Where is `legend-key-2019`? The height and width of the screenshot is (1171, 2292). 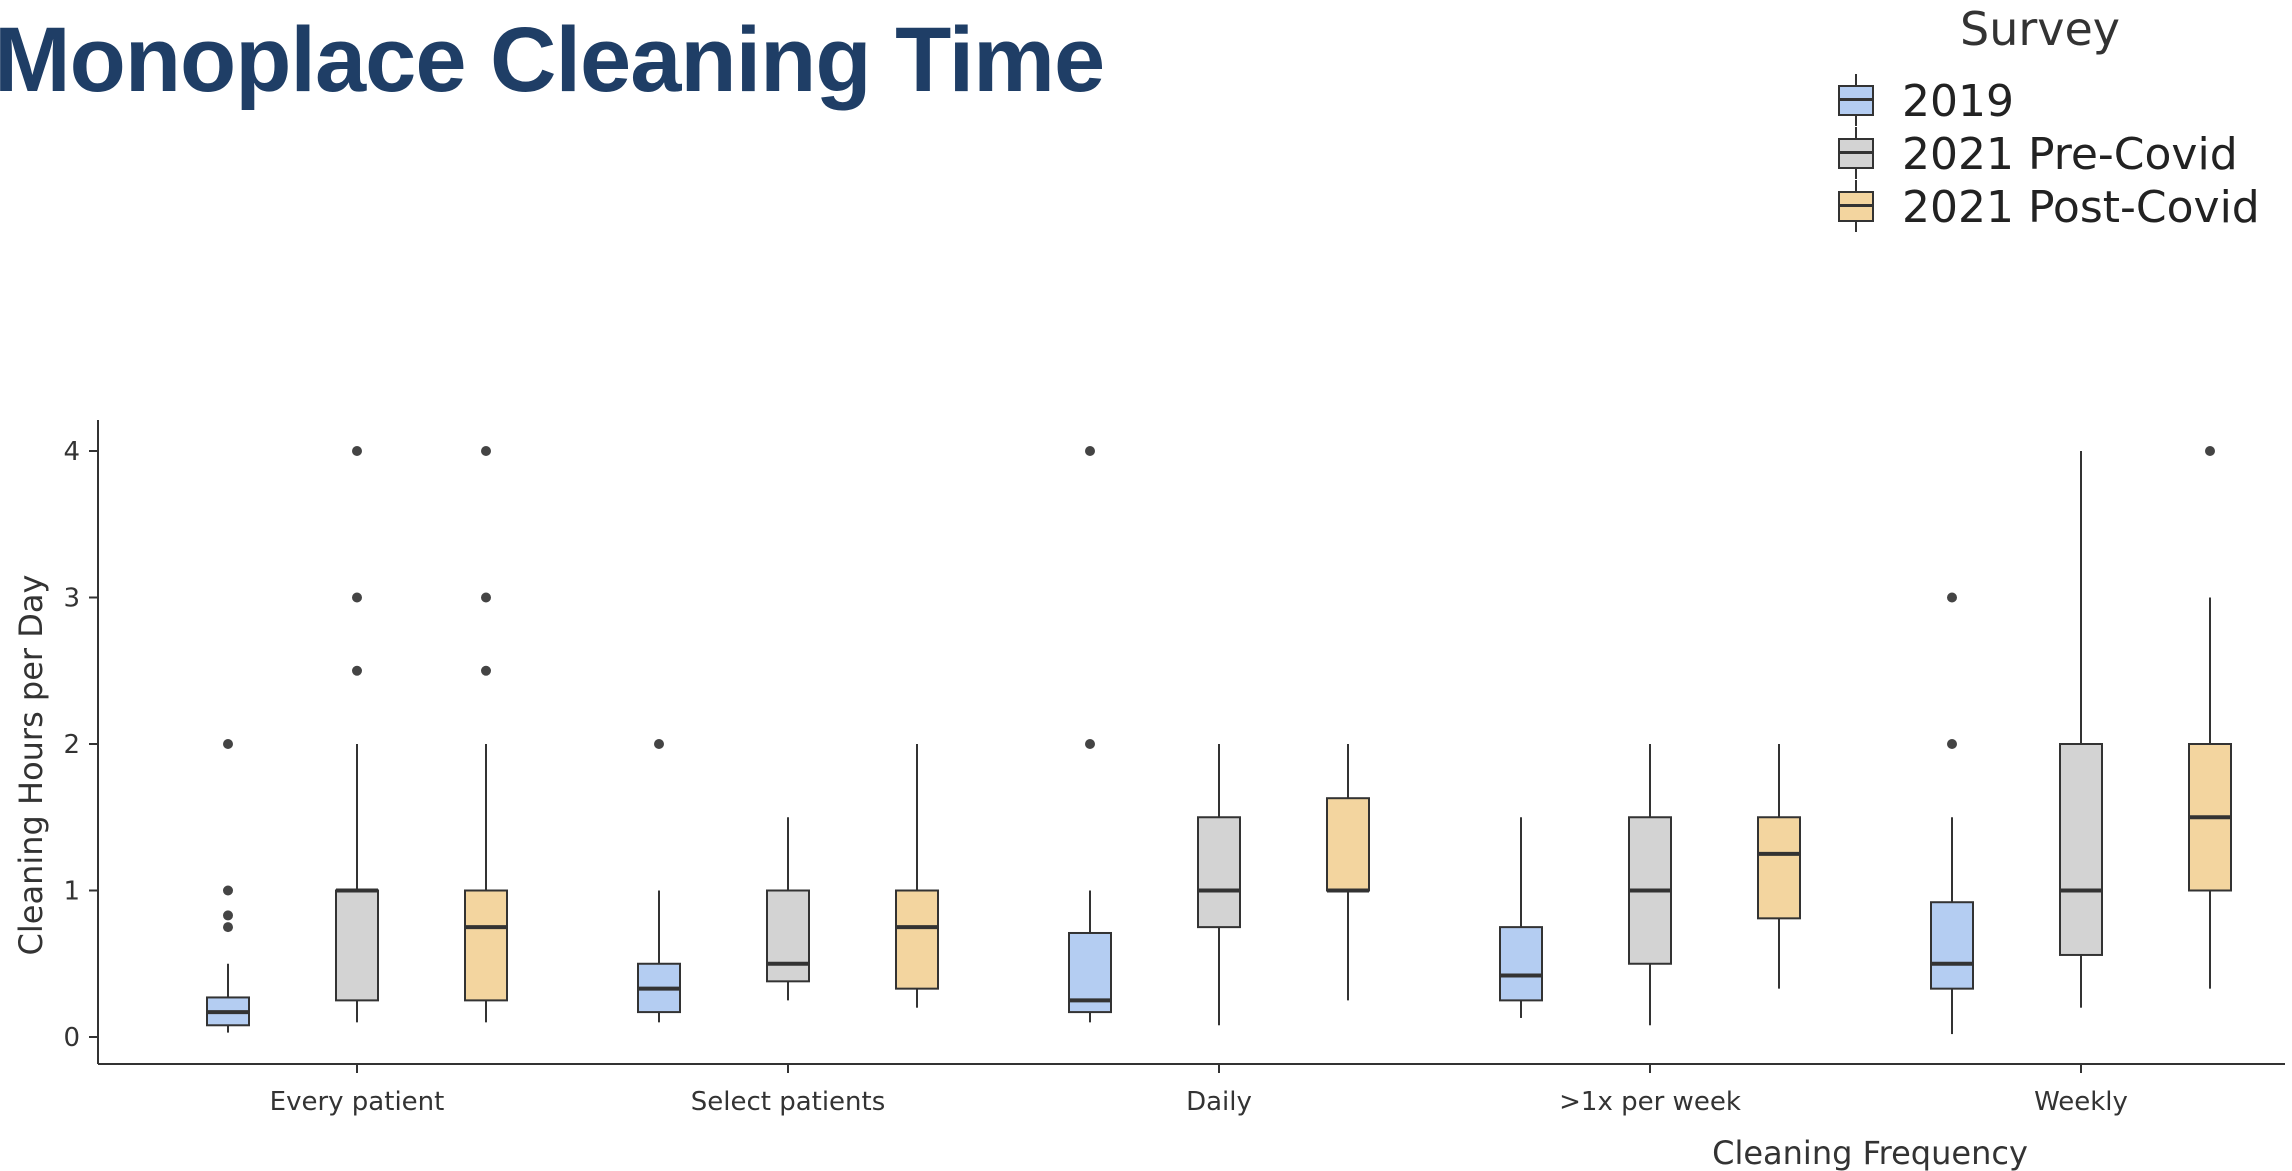
legend-key-2019 is located at coordinates (1856, 100).